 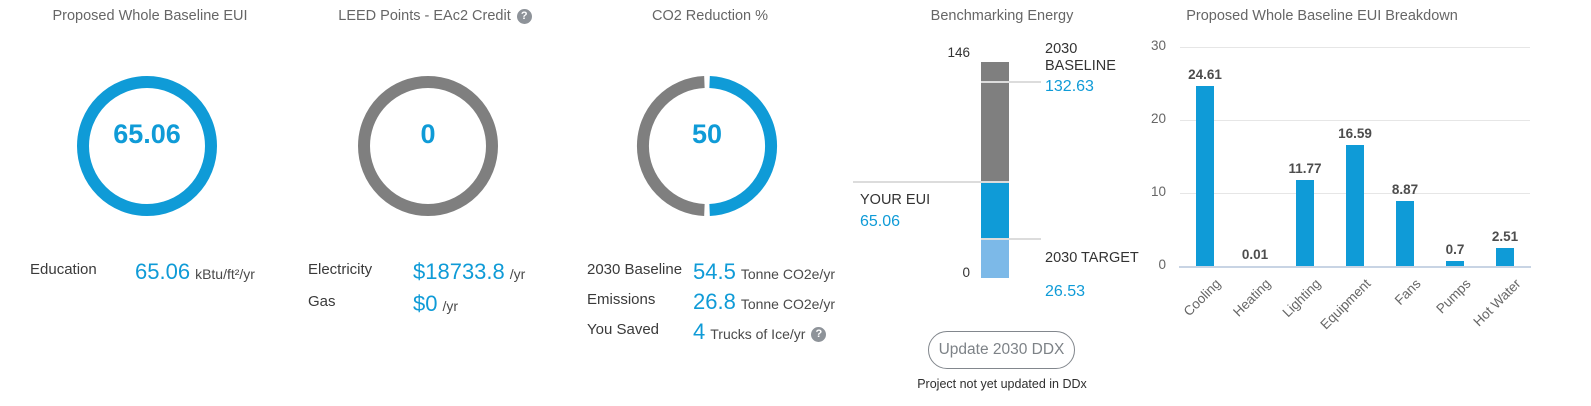 I want to click on benchmark-axis-max-label: 146, so click(x=958, y=52).